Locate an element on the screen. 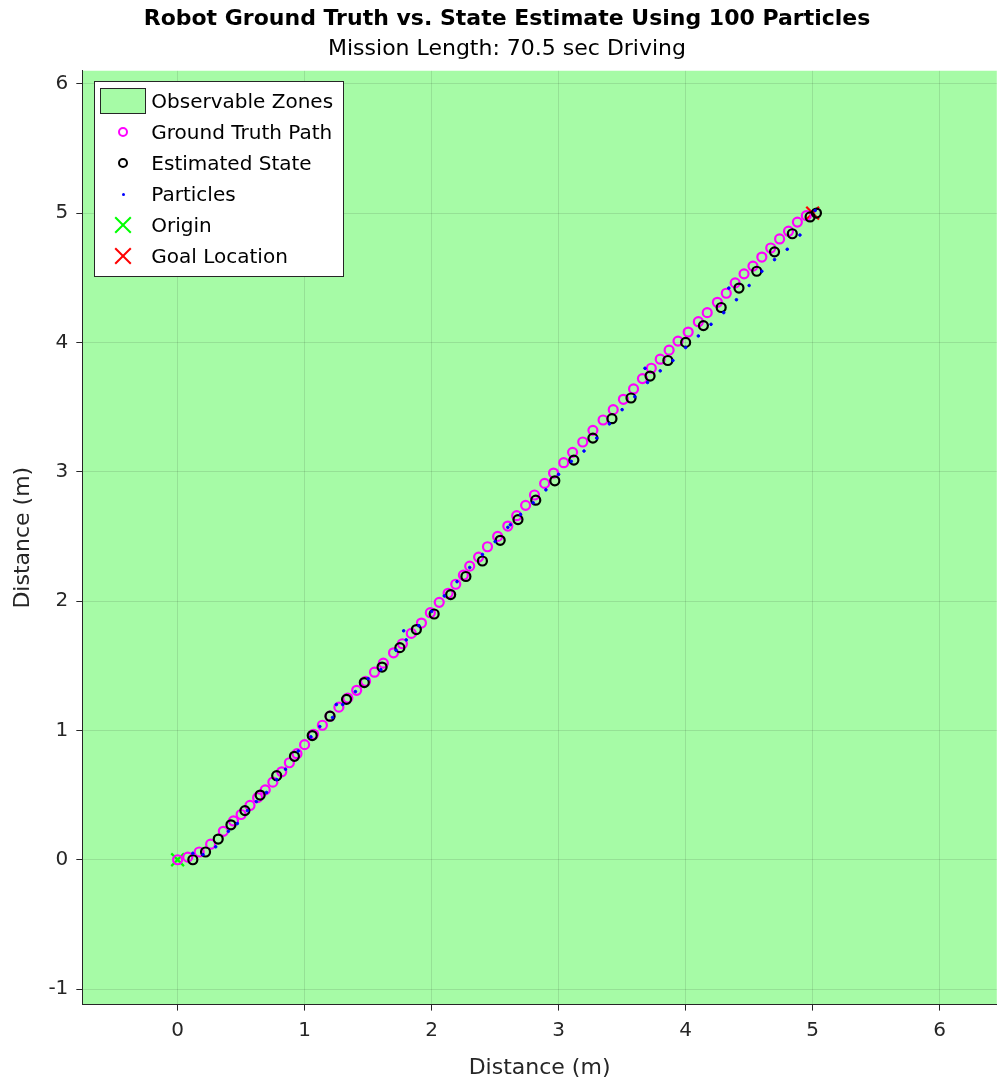  x-tick-label: 6 is located at coordinates (940, 1028).